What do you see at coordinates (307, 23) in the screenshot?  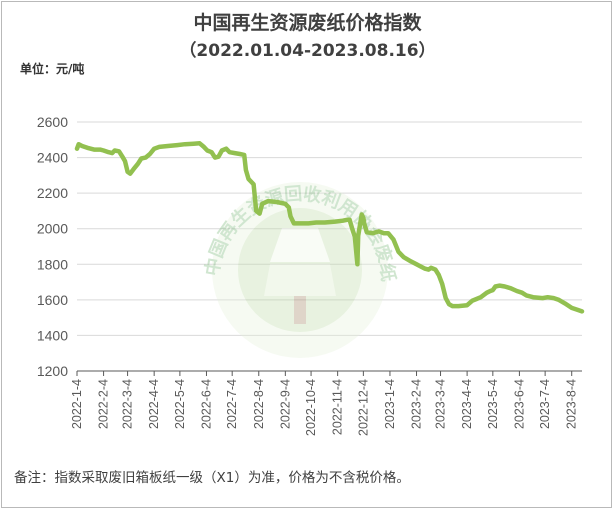 I see `chart-title: 中国再生资源废纸价格指数` at bounding box center [307, 23].